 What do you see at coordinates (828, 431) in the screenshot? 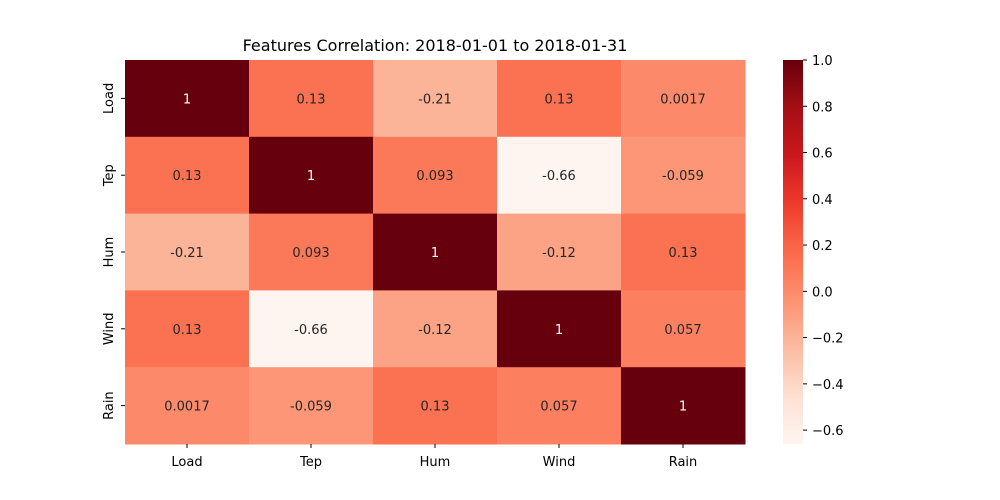
I see `colorbar-tick-label: −0.6` at bounding box center [828, 431].